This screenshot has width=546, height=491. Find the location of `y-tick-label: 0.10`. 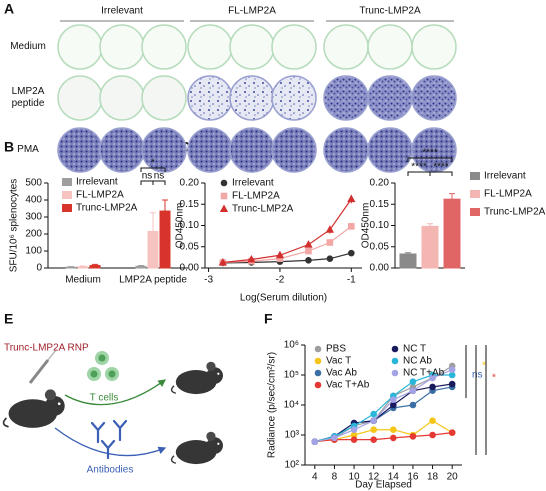

y-tick-label: 0.10 is located at coordinates (190, 225).